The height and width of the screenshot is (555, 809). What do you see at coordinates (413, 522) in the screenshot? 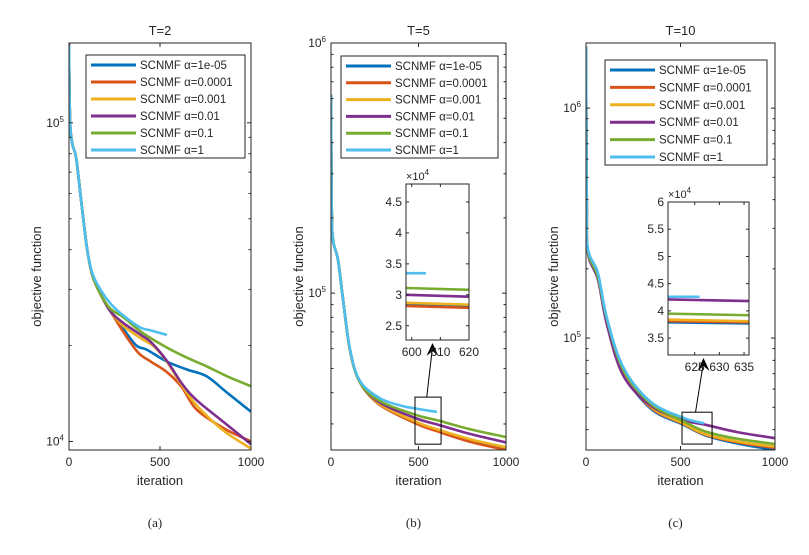
I see `subfigure-caption: (b)` at bounding box center [413, 522].